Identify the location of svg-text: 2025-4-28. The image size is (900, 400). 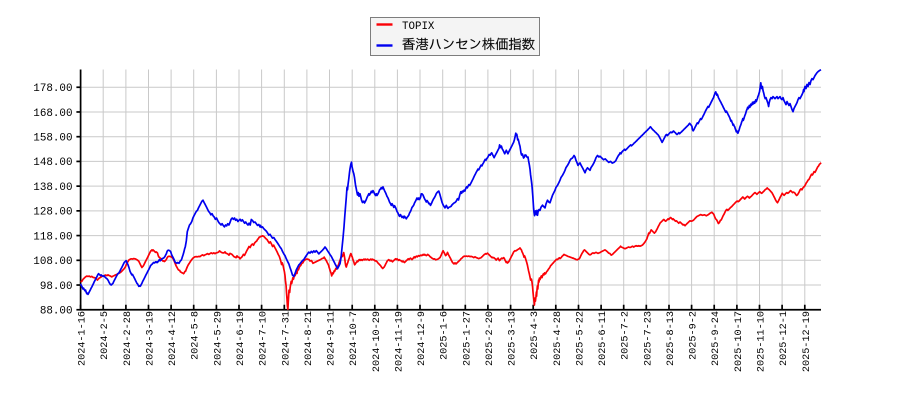
(558, 338).